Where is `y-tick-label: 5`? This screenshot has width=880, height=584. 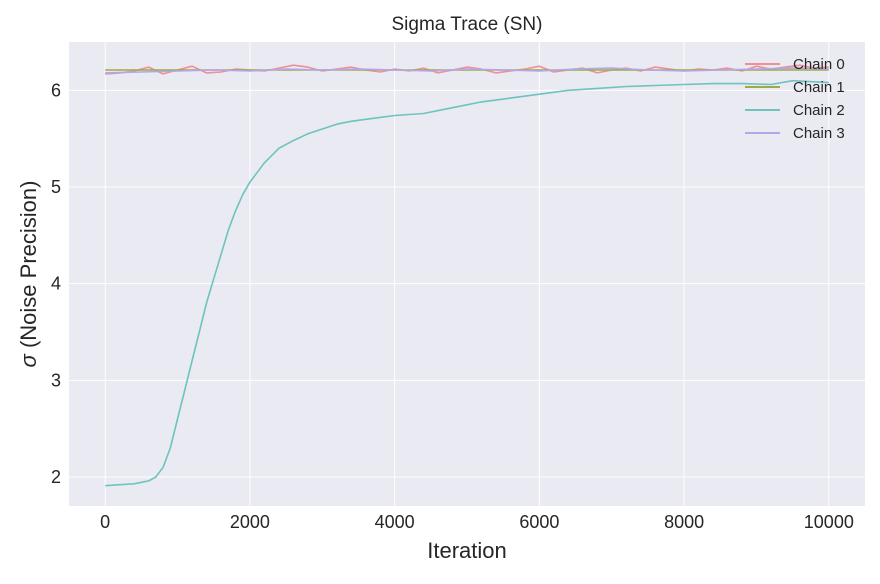
y-tick-label: 5 is located at coordinates (56, 187).